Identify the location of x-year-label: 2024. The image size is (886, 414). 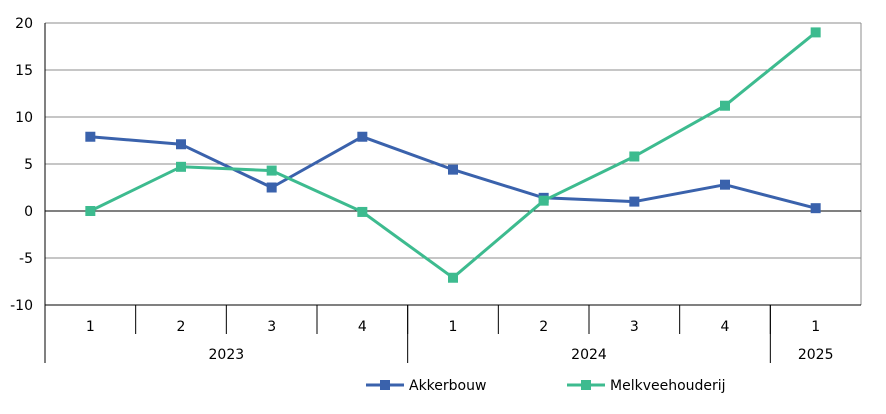
(589, 355).